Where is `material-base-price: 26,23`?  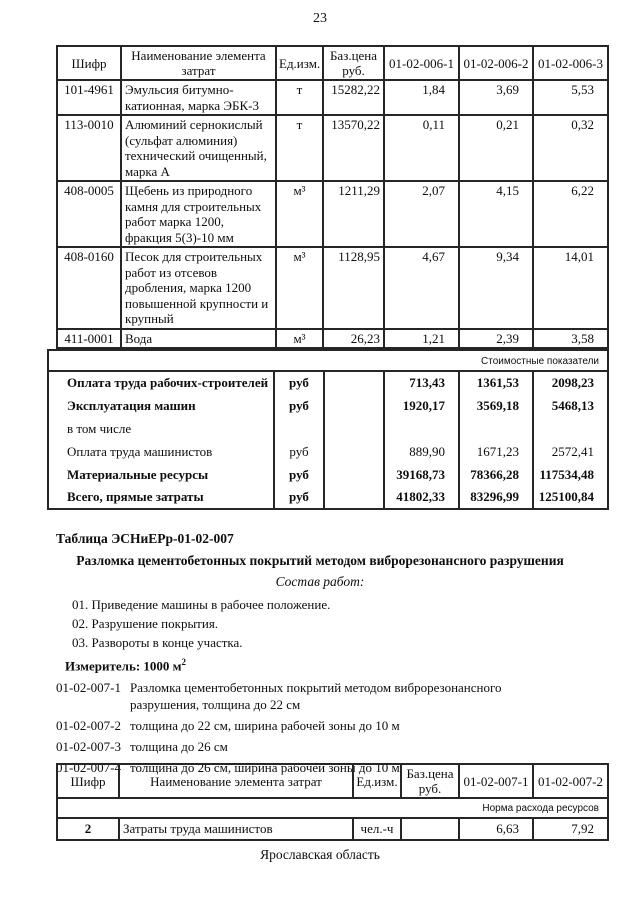
material-base-price: 26,23 is located at coordinates (353, 338).